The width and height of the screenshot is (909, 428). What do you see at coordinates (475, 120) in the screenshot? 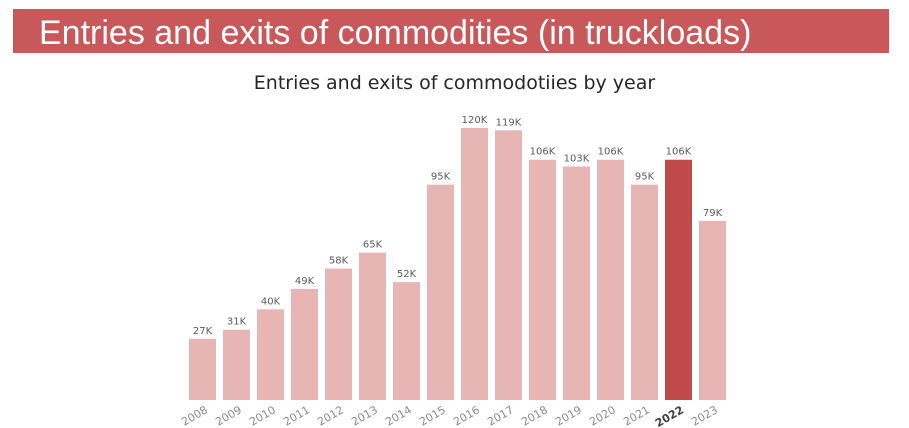
I see `data-label-2016: 120K` at bounding box center [475, 120].